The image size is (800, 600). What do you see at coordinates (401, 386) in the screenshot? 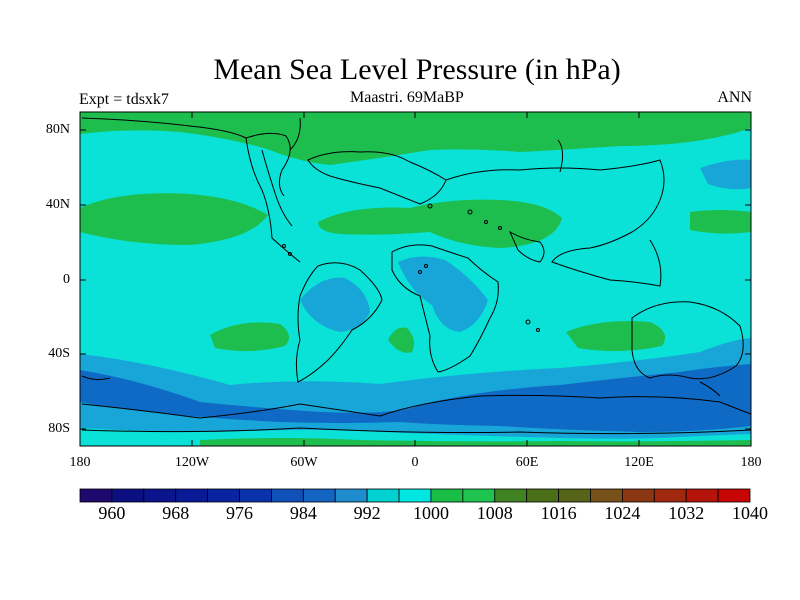
I see `new-zealand-coast` at bounding box center [401, 386].